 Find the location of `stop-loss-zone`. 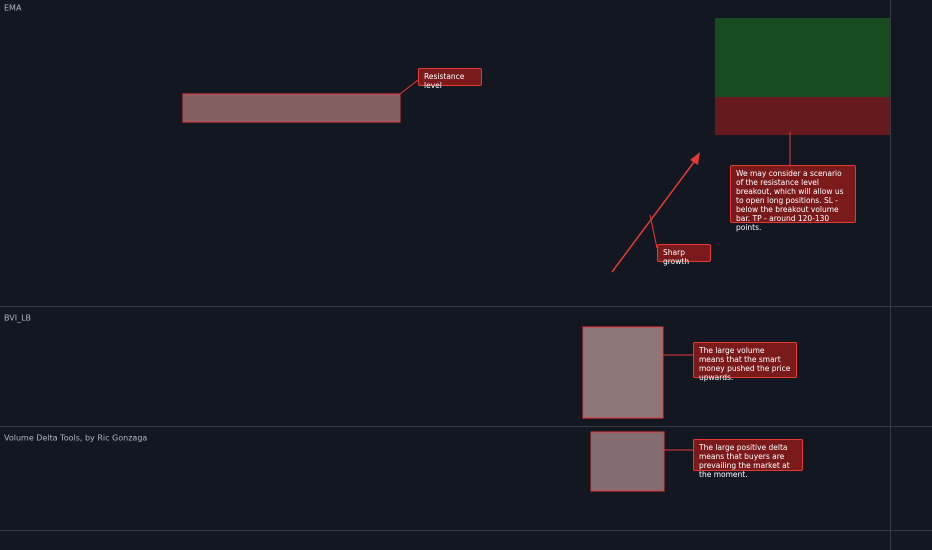

stop-loss-zone is located at coordinates (802, 116).